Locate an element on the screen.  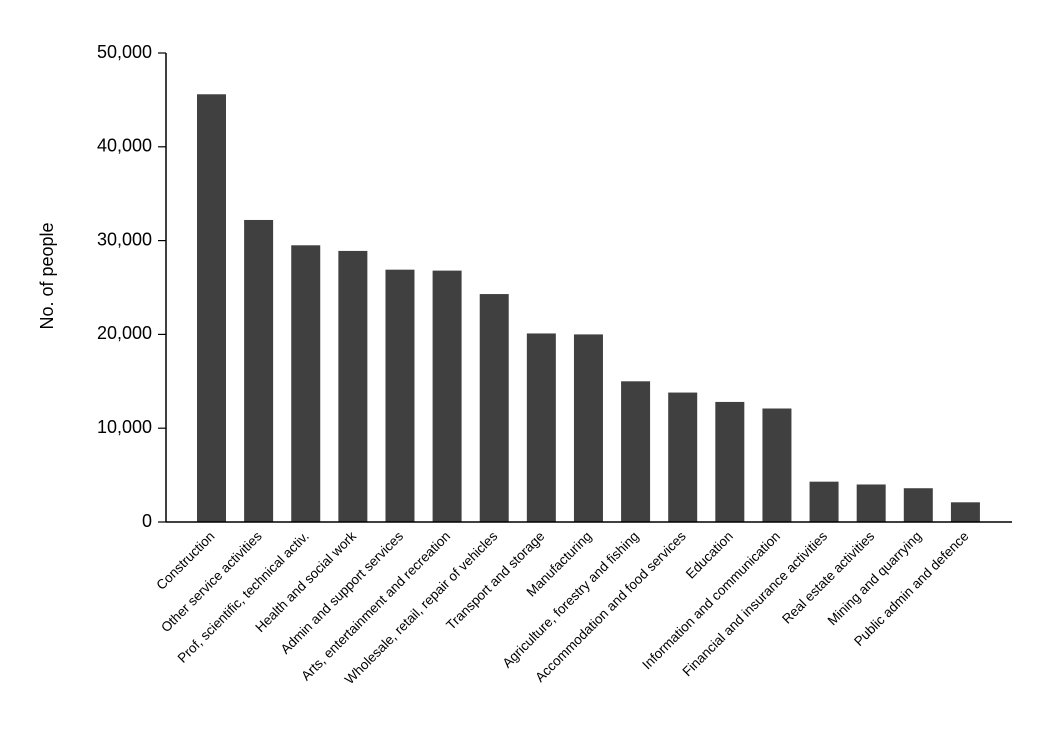
y-tick-label: 50,000 is located at coordinates (124, 52).